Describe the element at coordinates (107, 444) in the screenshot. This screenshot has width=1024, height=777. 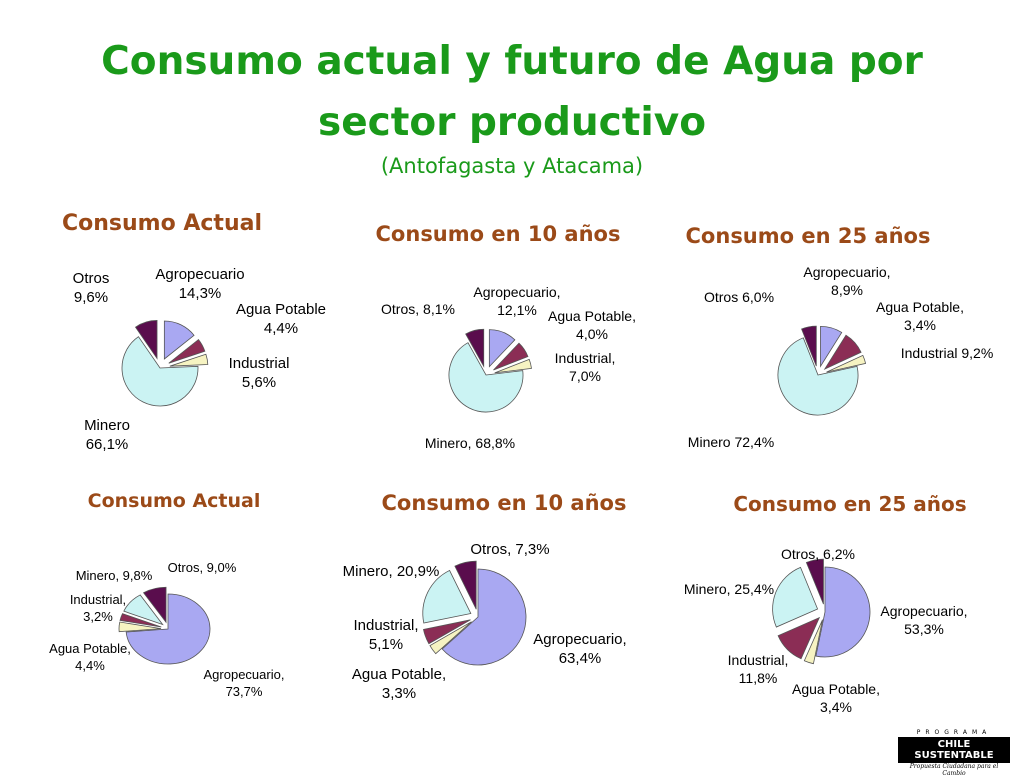
I see `pie1-label-line: 66,1%` at that location.